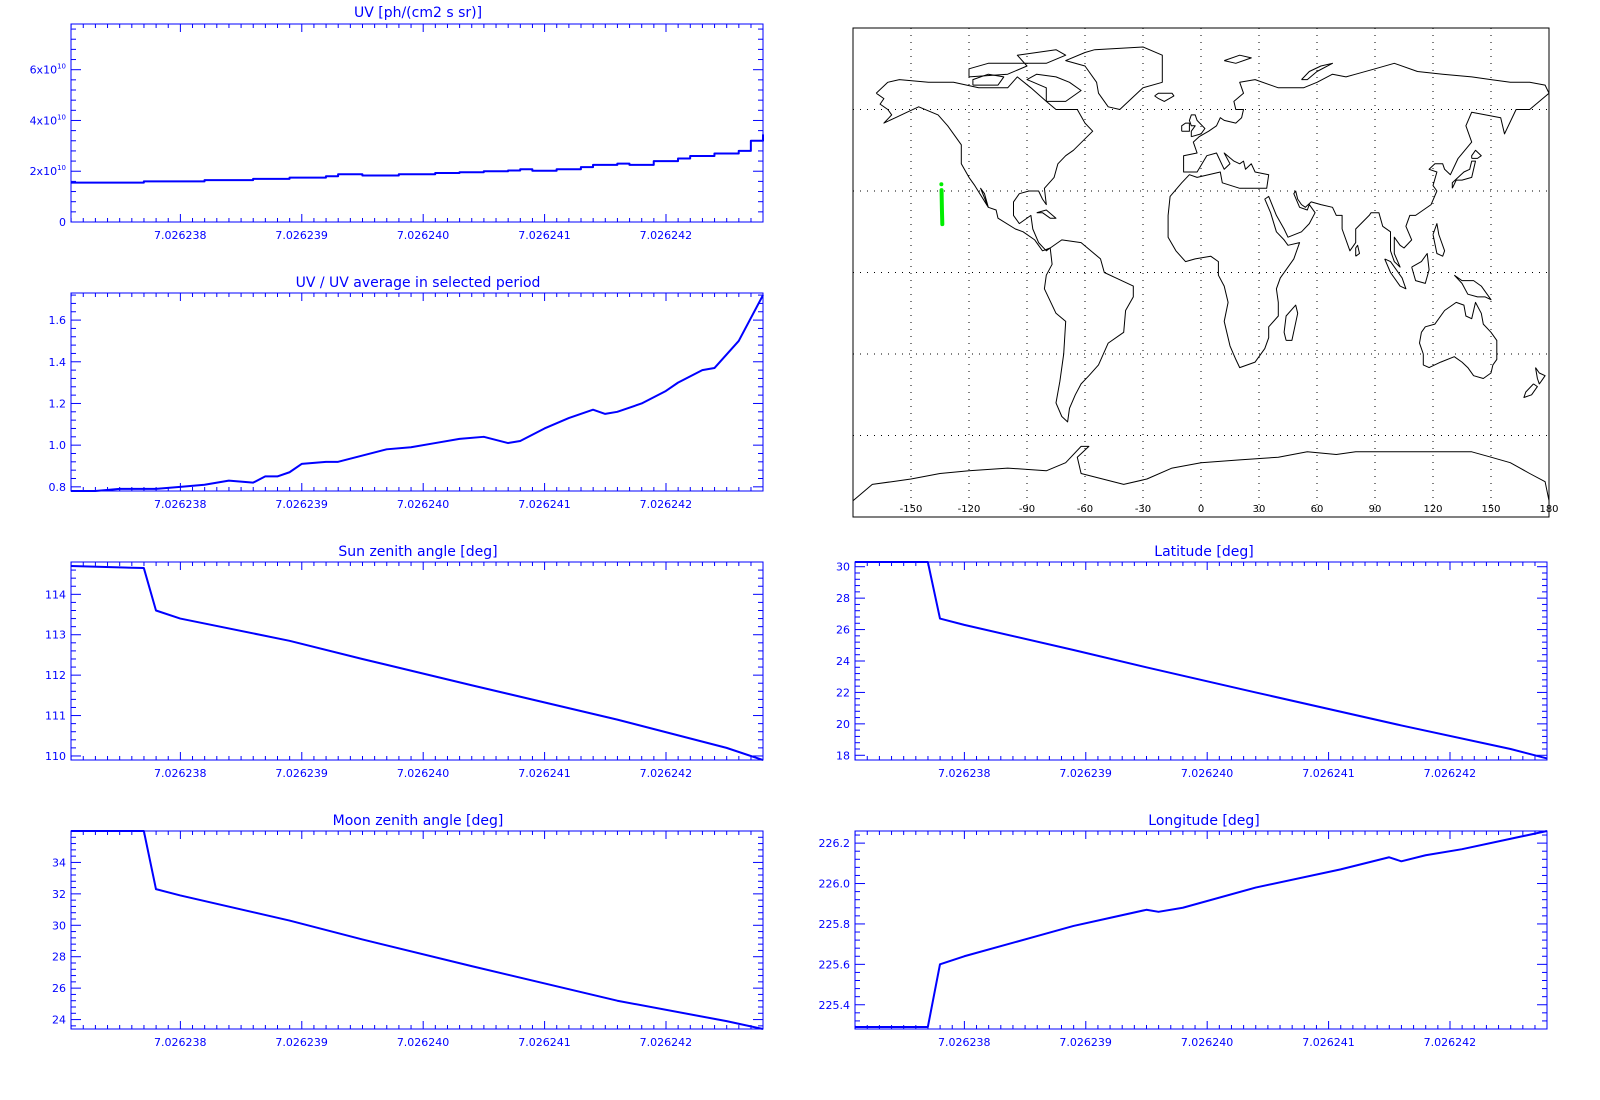 The width and height of the screenshot is (1600, 1100). Describe the element at coordinates (1317, 509) in the screenshot. I see `map-lon-tick-label: 60` at that location.